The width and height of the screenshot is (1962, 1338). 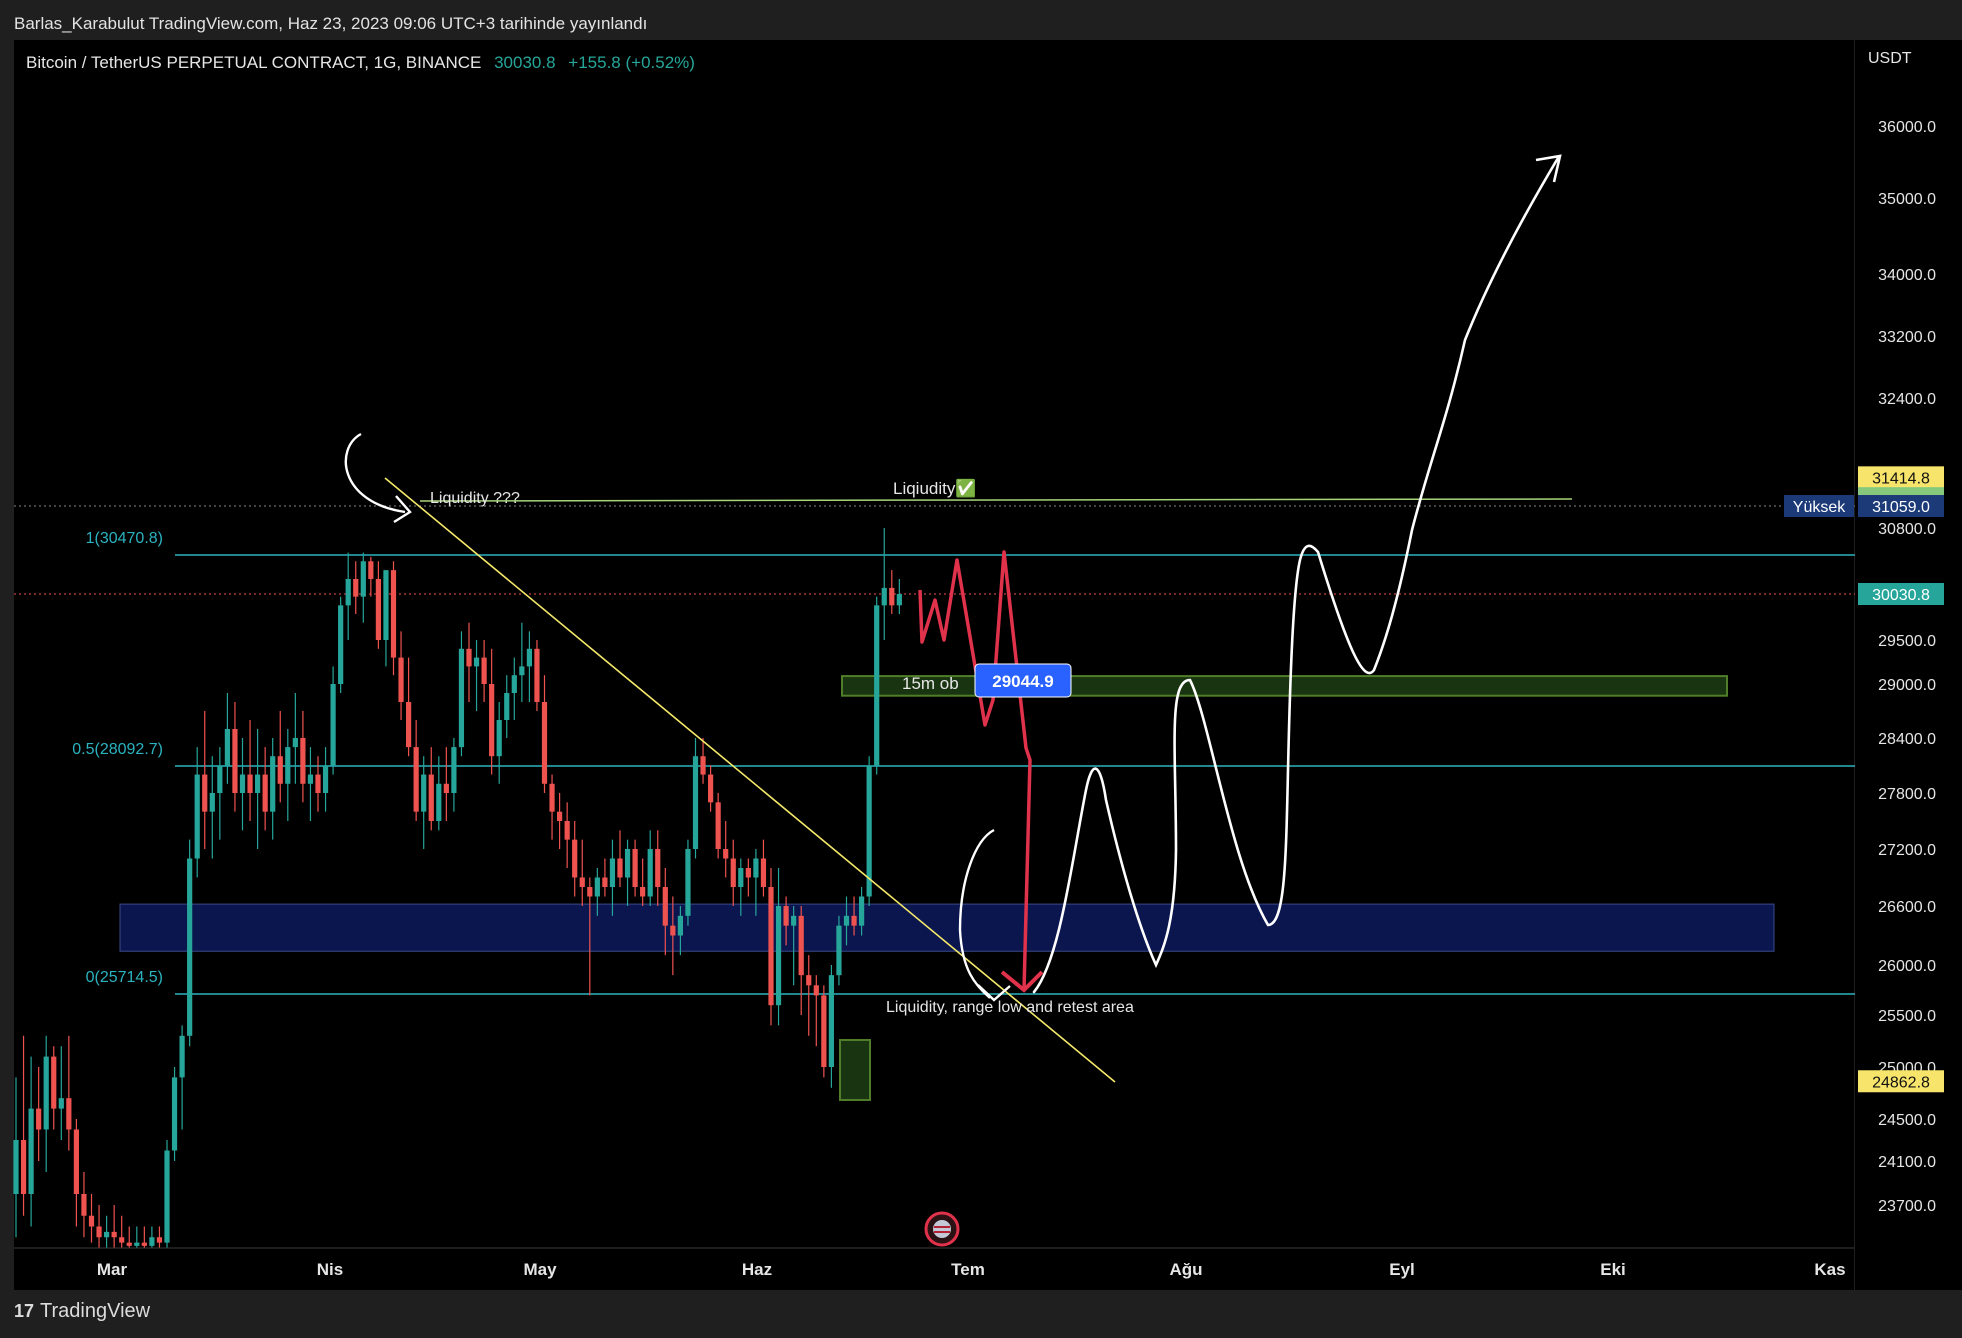 What do you see at coordinates (1901, 478) in the screenshot?
I see `price-tag-value: 31414.8` at bounding box center [1901, 478].